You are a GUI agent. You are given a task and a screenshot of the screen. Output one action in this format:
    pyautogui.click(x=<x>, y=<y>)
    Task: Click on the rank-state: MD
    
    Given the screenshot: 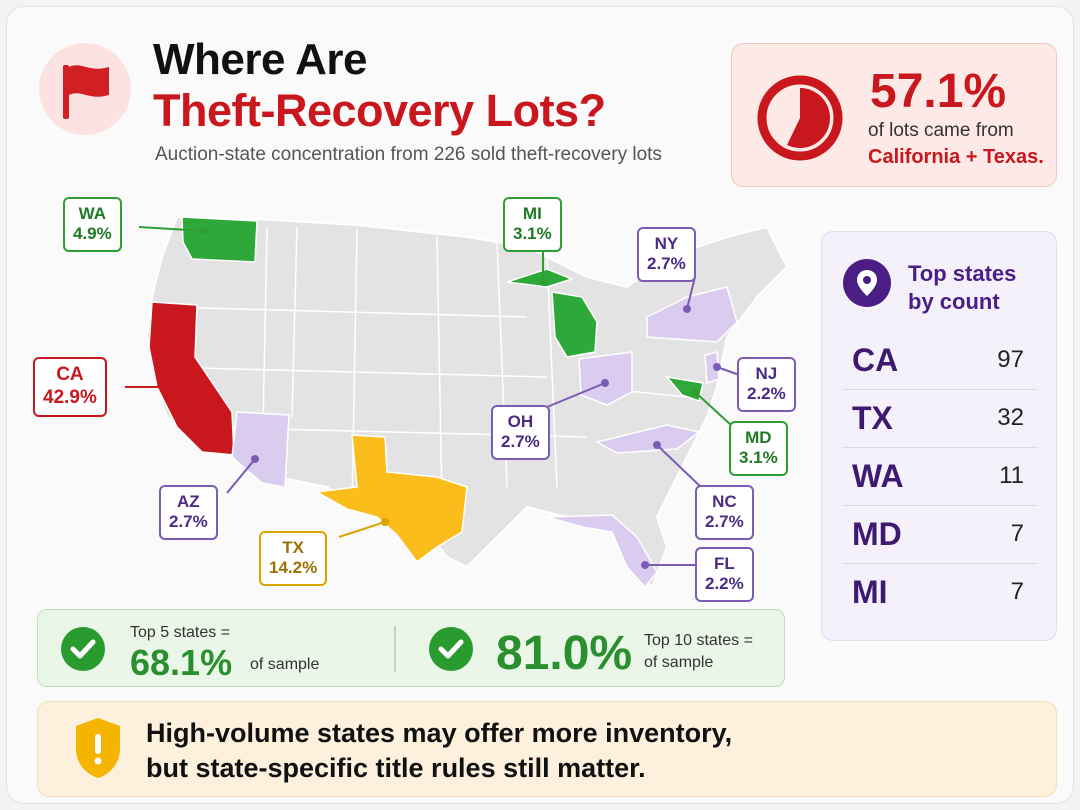 What is the action you would take?
    pyautogui.click(x=877, y=534)
    